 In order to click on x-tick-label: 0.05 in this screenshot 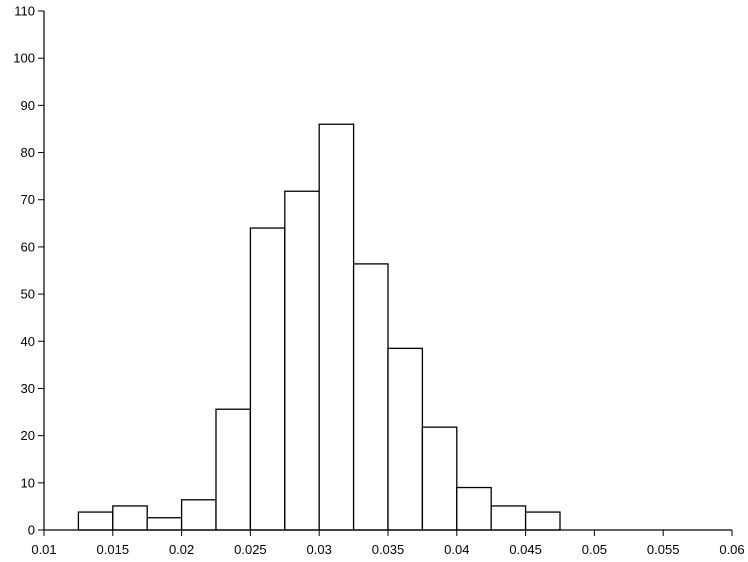, I will do `click(594, 549)`.